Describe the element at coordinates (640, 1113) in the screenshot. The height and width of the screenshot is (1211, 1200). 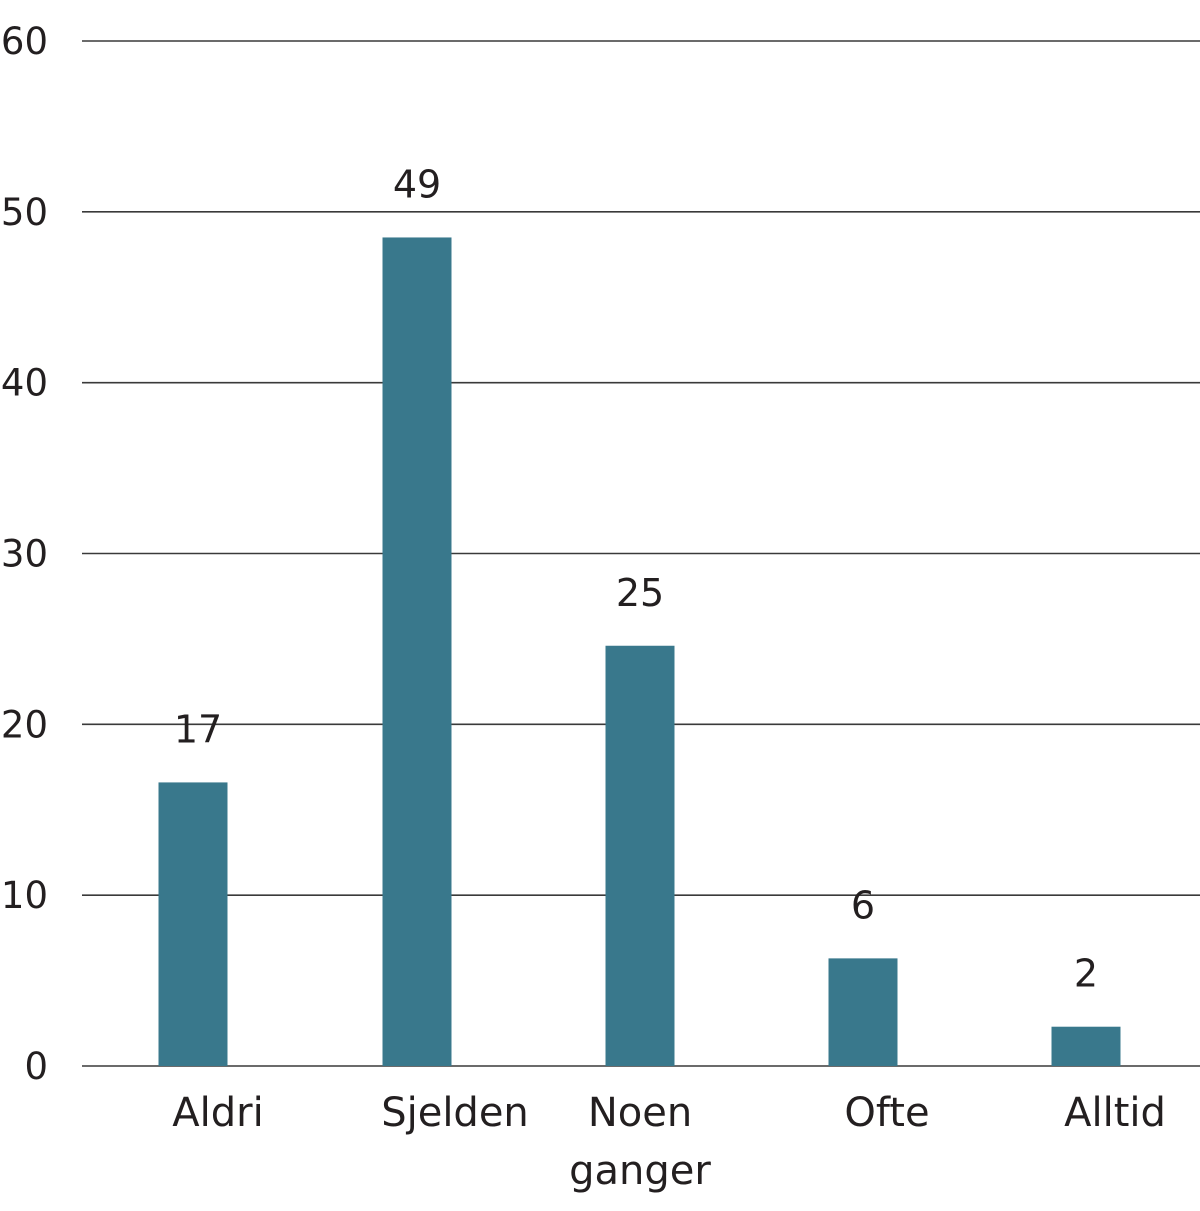
I see `x-category-label: Noen` at that location.